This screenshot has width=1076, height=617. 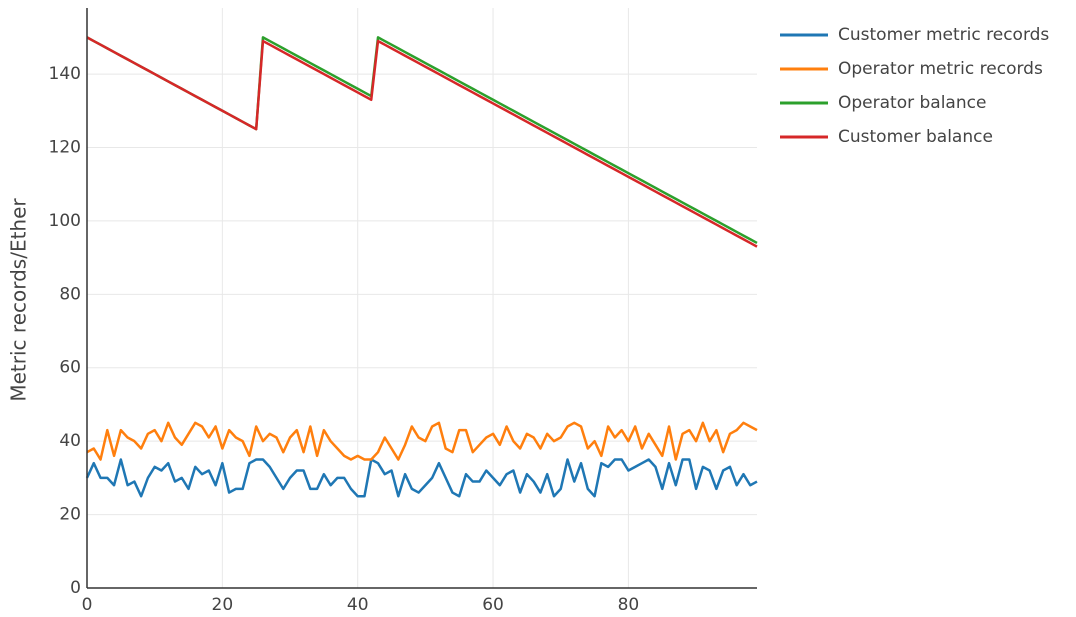 I want to click on legend-label: Operator metric records, so click(x=940, y=69).